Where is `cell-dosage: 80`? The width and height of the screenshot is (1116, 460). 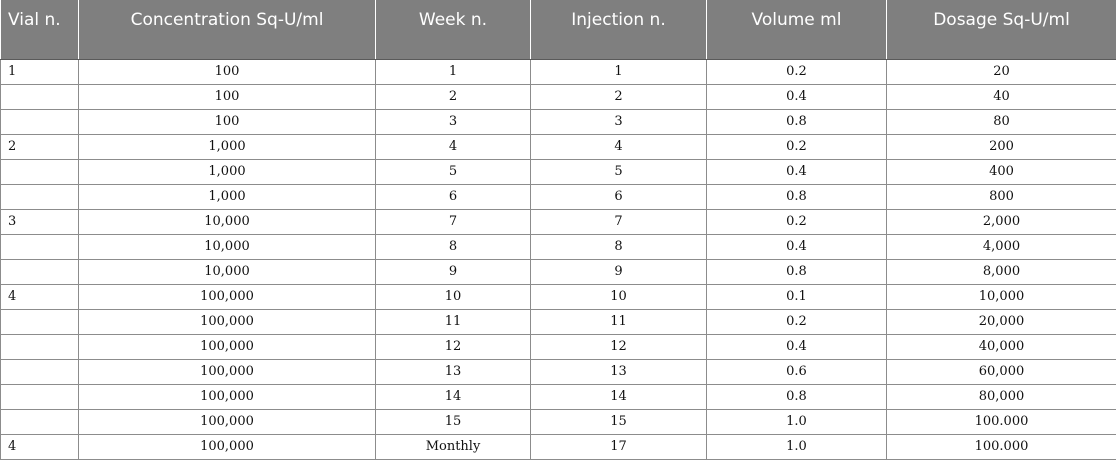
cell-dosage: 80 is located at coordinates (1001, 121).